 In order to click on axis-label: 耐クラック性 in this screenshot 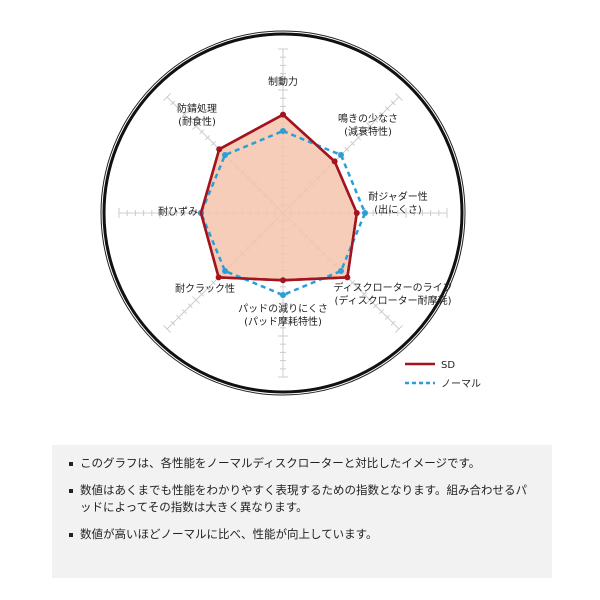, I will do `click(205, 288)`.